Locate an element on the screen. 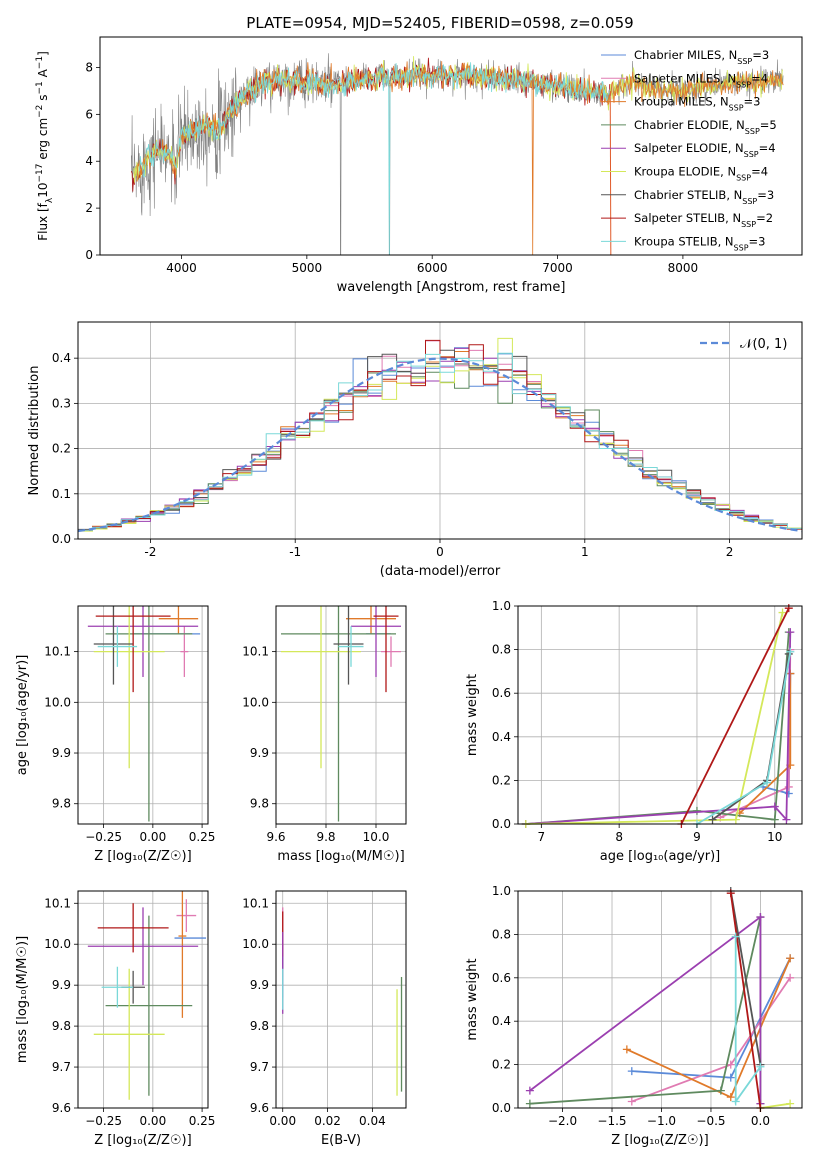 Image resolution: width=819 pixels, height=1170 pixels. x-tick-label: −1.5 is located at coordinates (611, 1121).